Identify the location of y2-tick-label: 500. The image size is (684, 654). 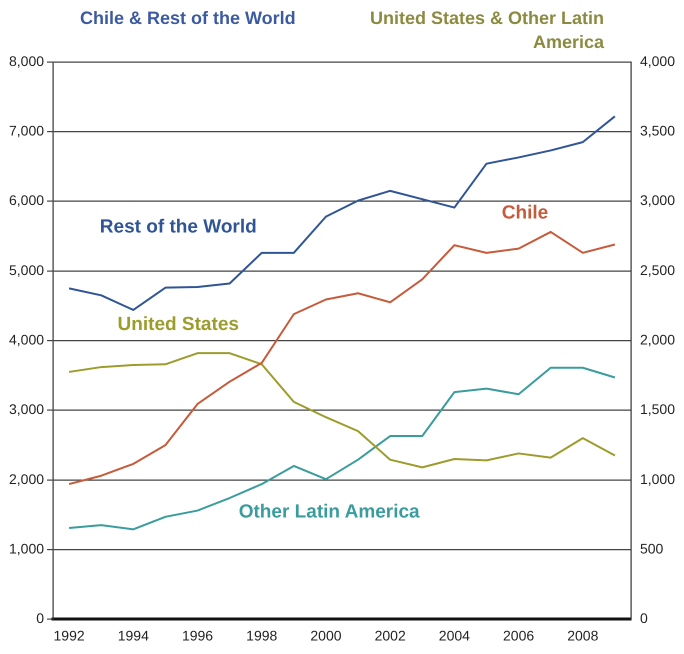
(652, 548).